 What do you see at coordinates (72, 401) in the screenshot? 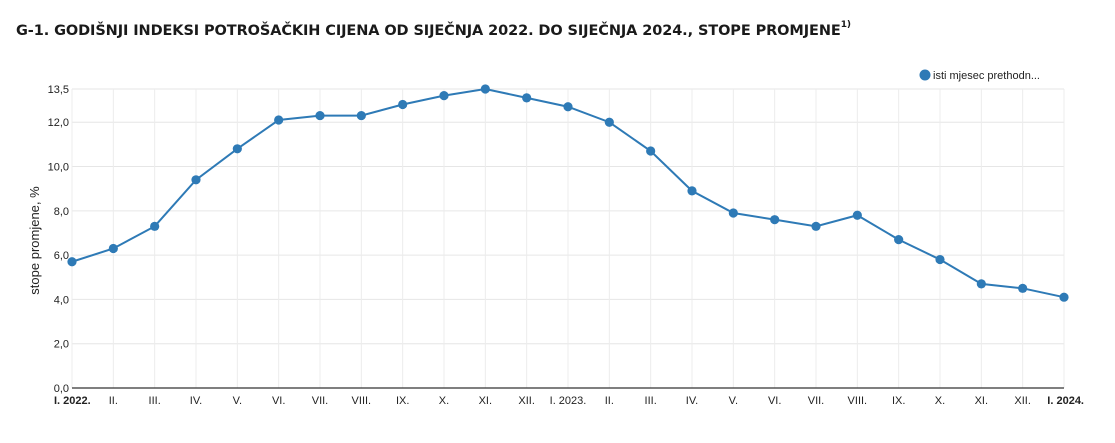
I see `x-tick-label: I. 2022.` at bounding box center [72, 401].